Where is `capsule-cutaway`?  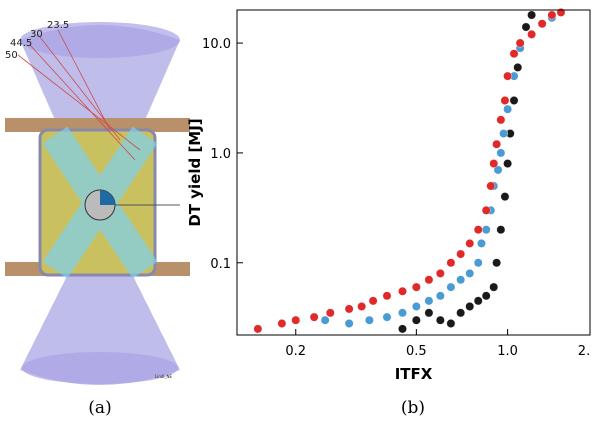
capsule-cutaway is located at coordinates (107, 197).